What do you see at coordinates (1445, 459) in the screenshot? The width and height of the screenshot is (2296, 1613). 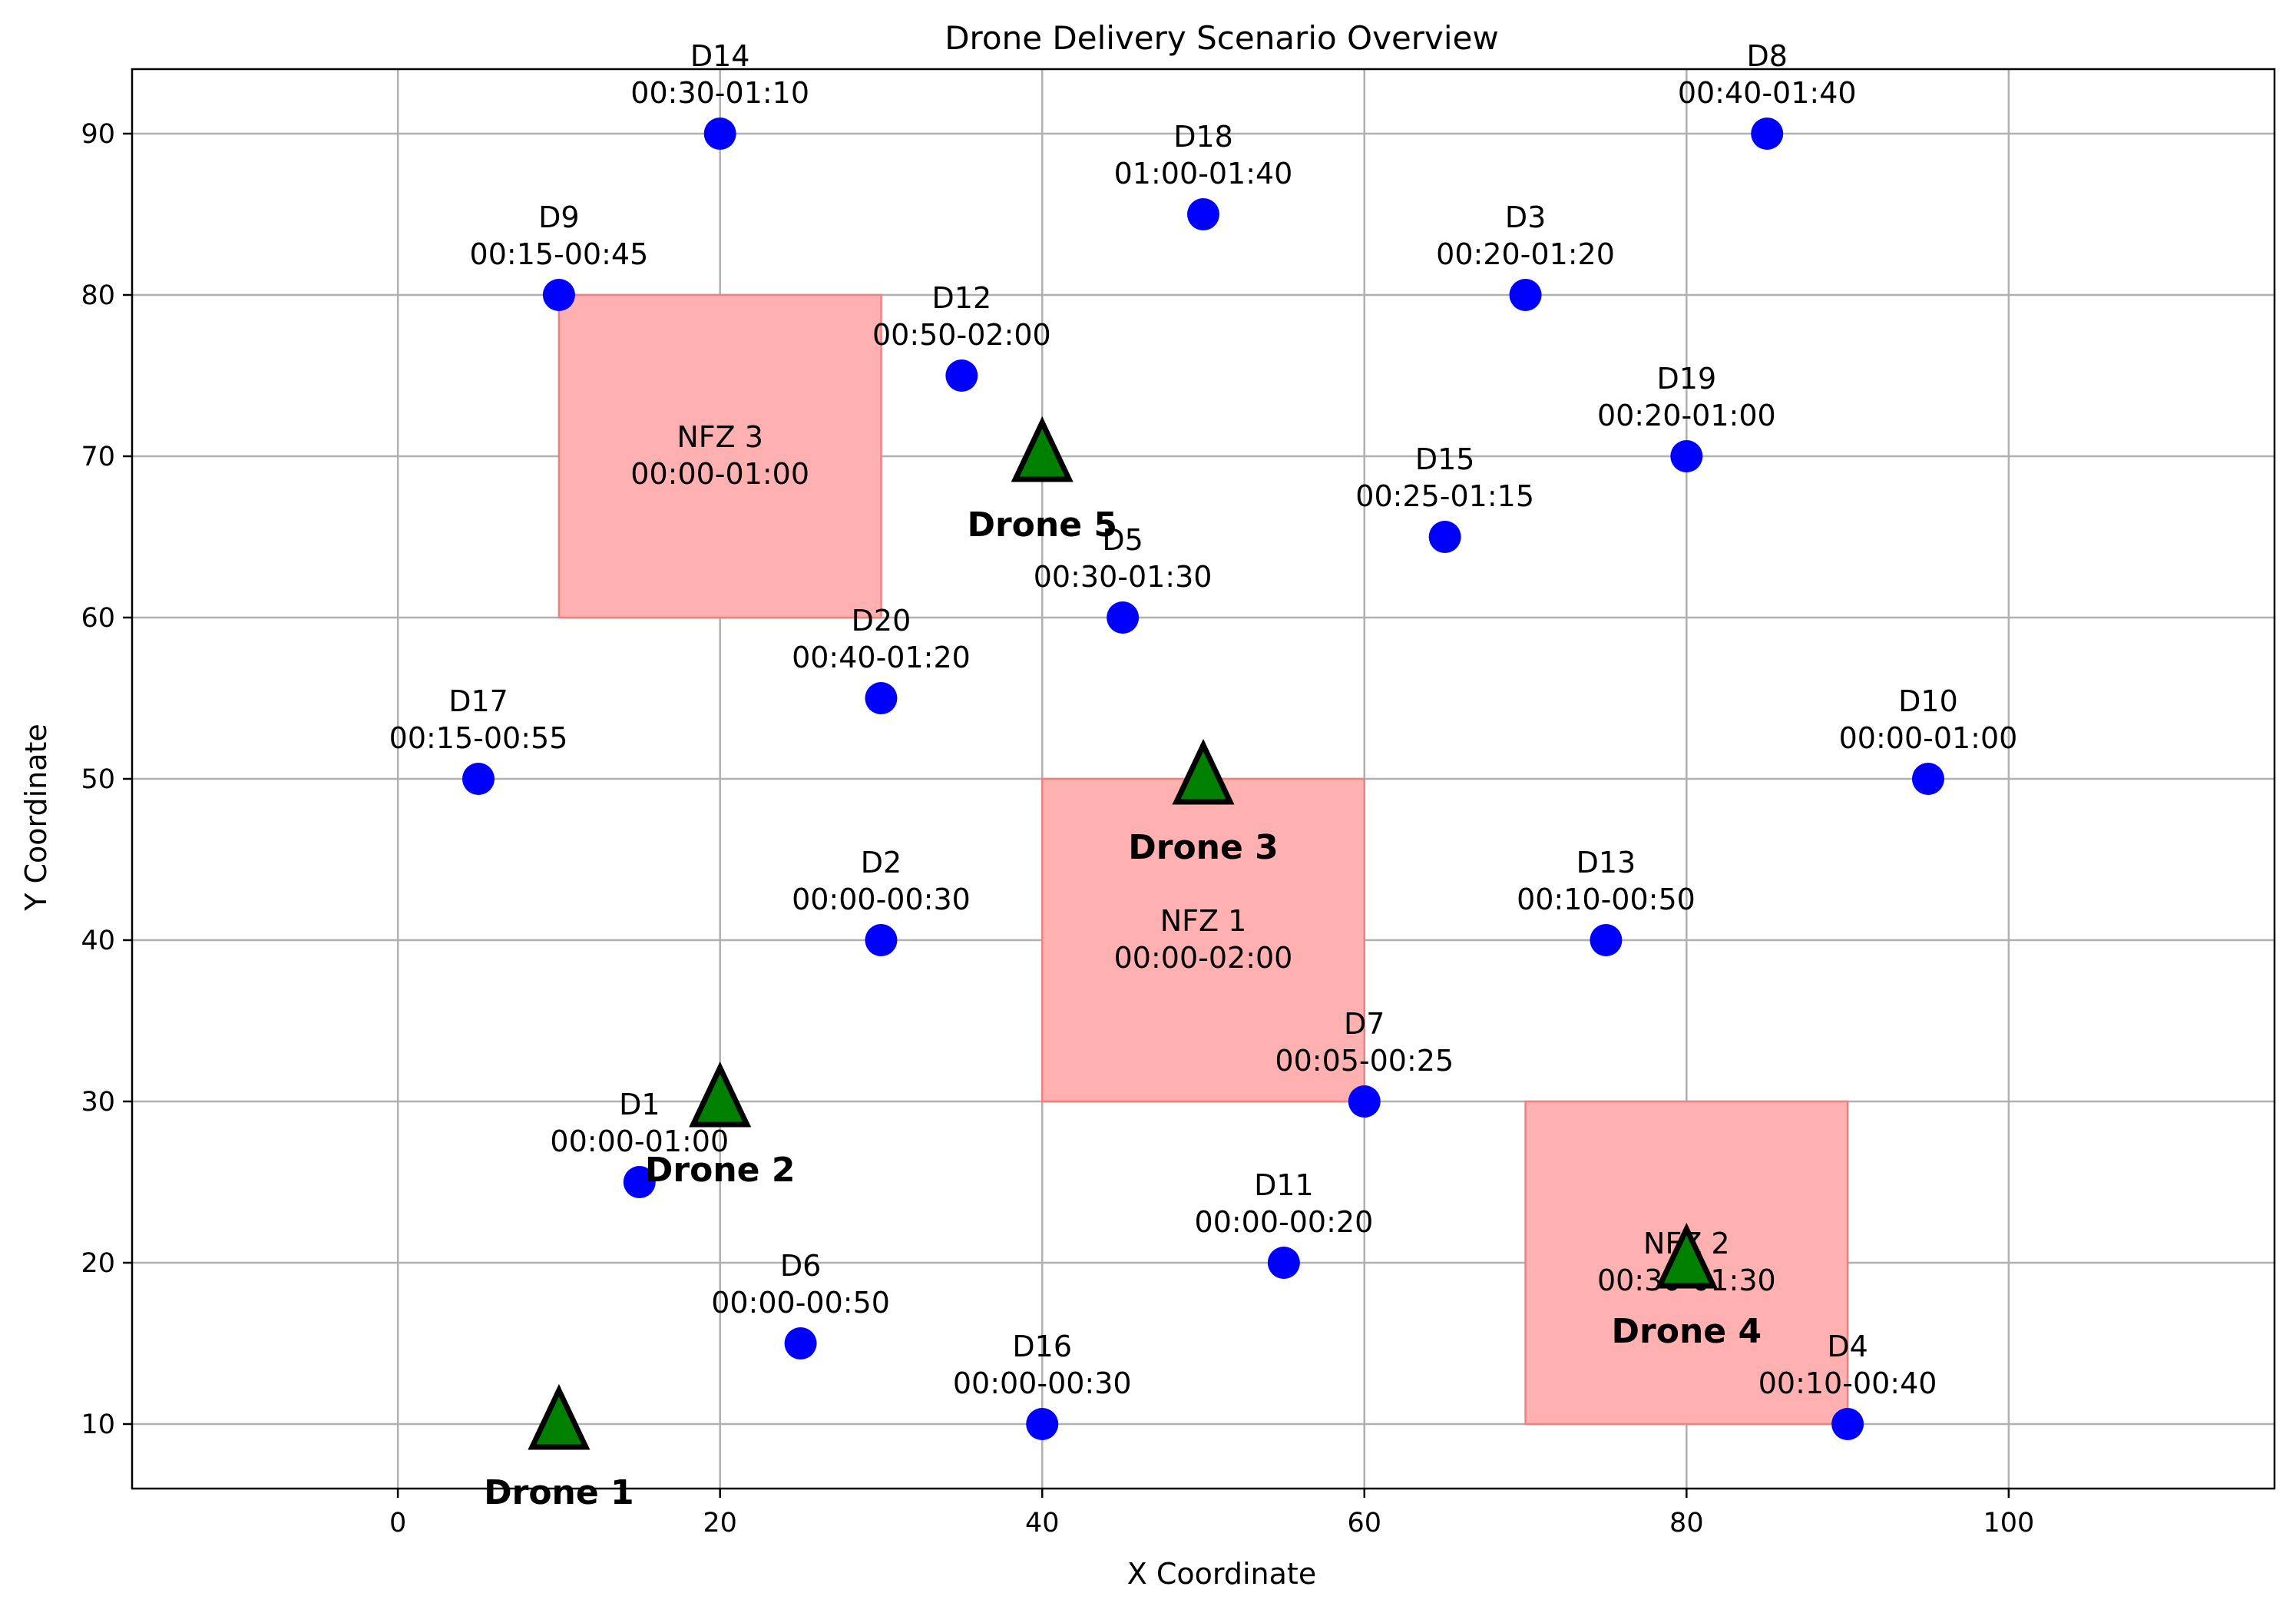 I see `delivery-name-label: D15` at bounding box center [1445, 459].